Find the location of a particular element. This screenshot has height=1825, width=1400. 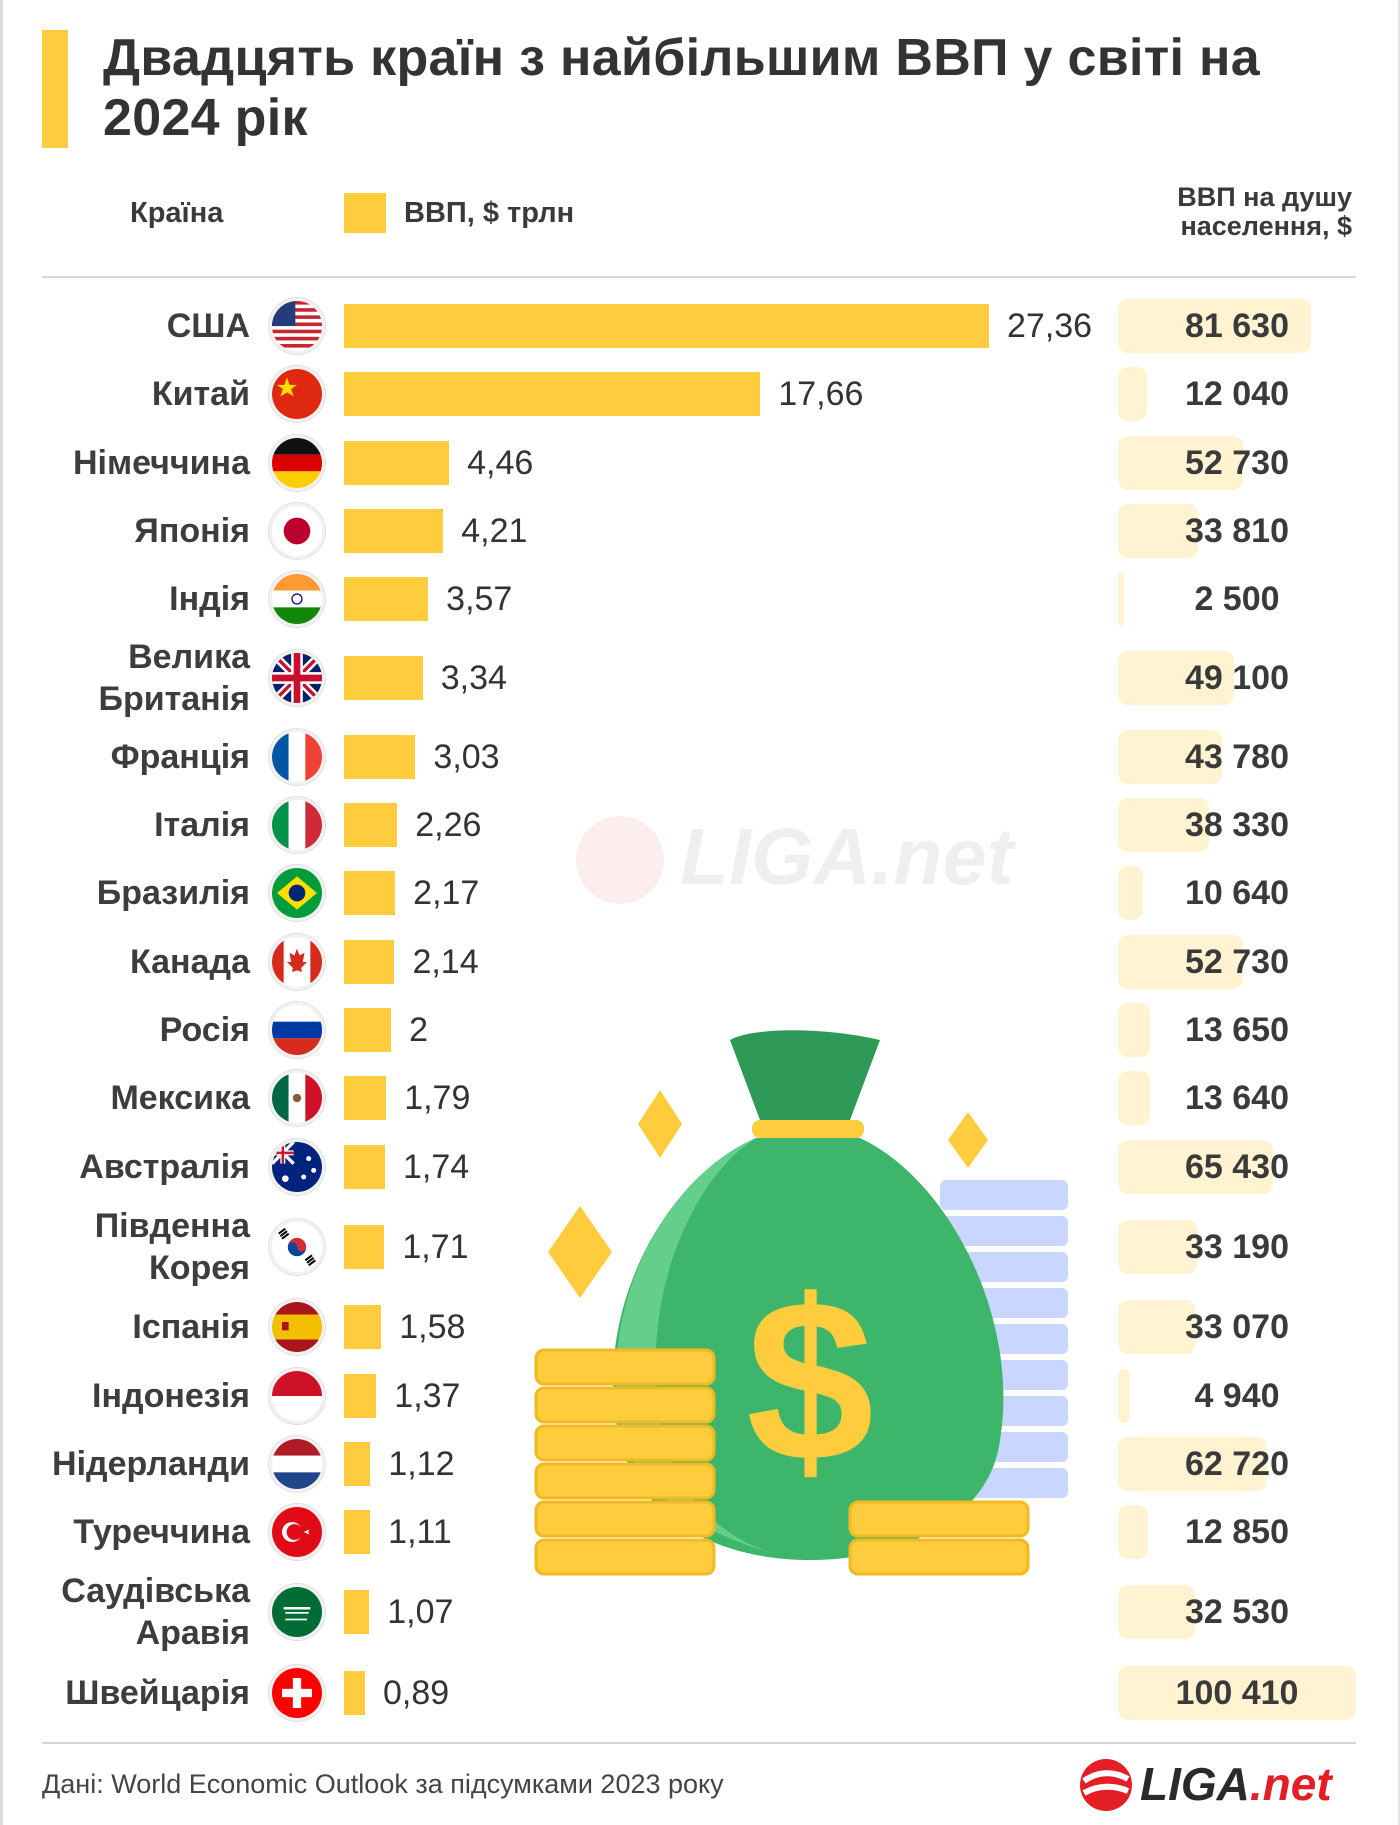

country-label: Китай is located at coordinates (135, 394).